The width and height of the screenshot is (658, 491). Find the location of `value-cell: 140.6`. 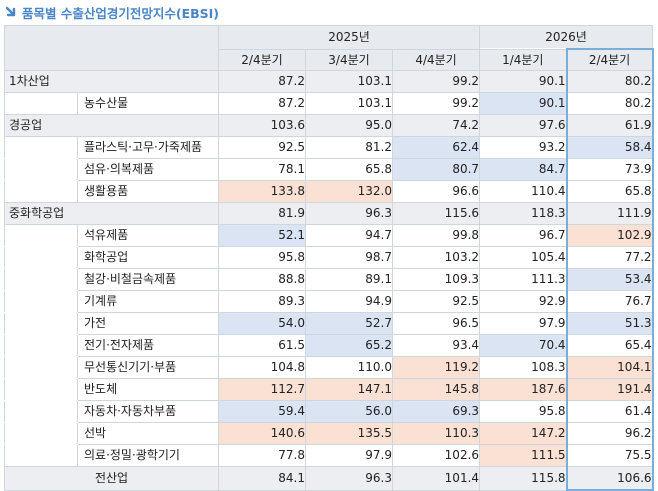

value-cell: 140.6 is located at coordinates (262, 433).